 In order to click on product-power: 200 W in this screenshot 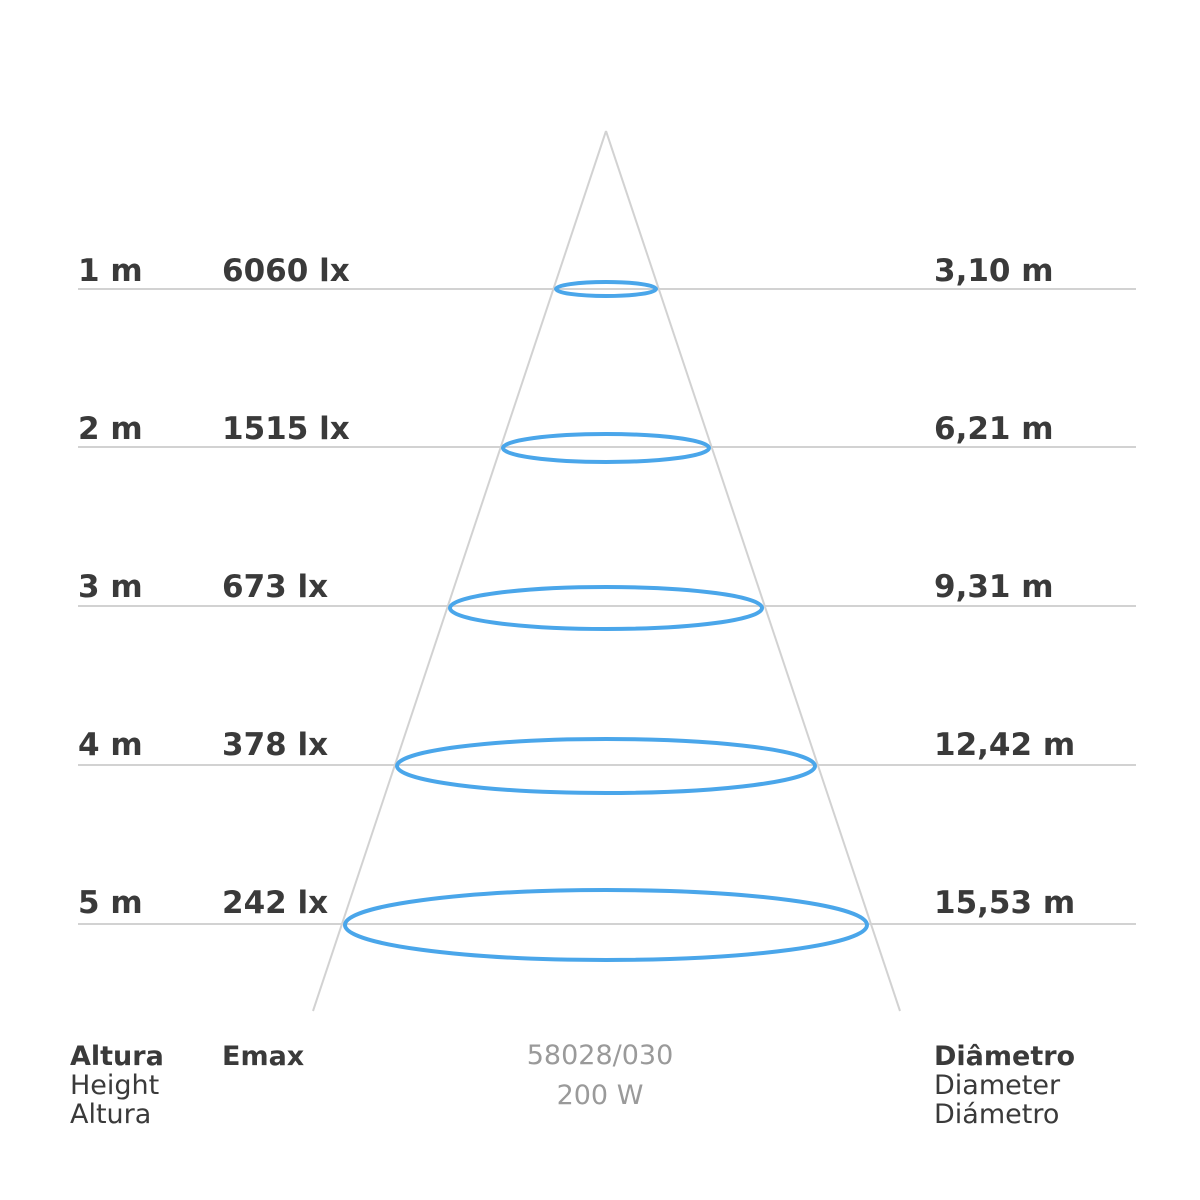, I will do `click(600, 1095)`.